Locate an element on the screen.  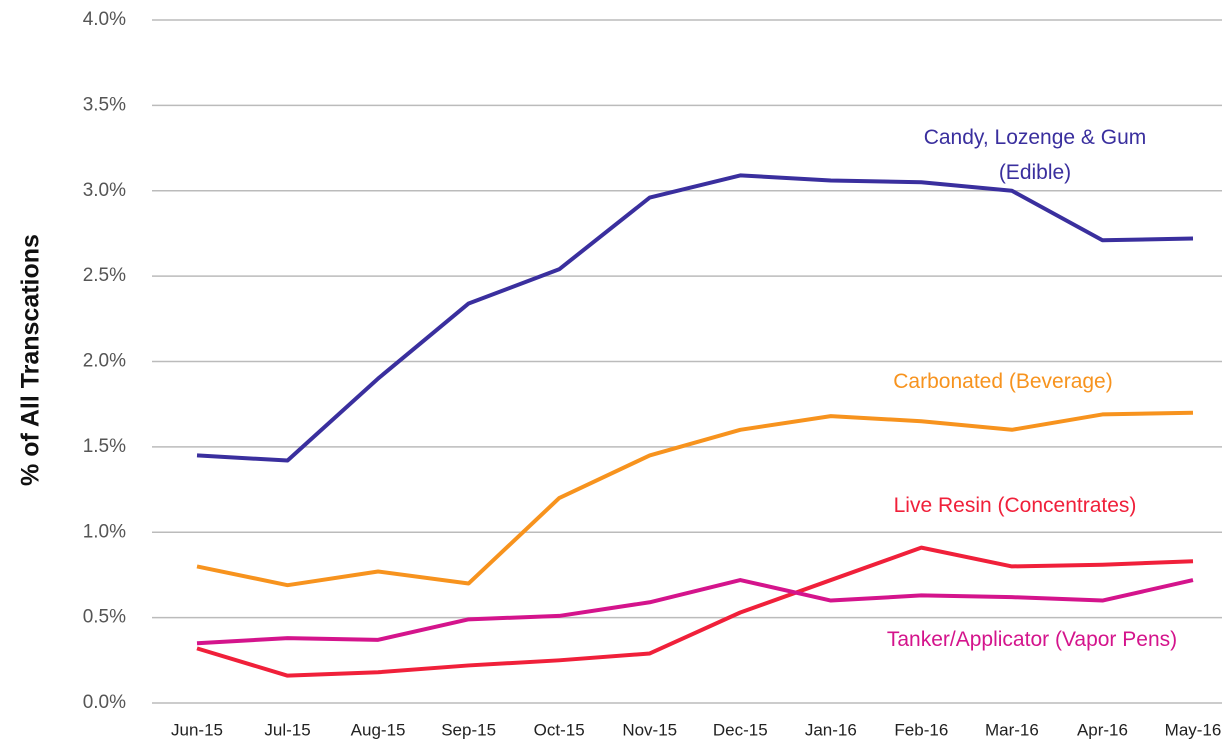
y-tick-label: 0.0% is located at coordinates (104, 702).